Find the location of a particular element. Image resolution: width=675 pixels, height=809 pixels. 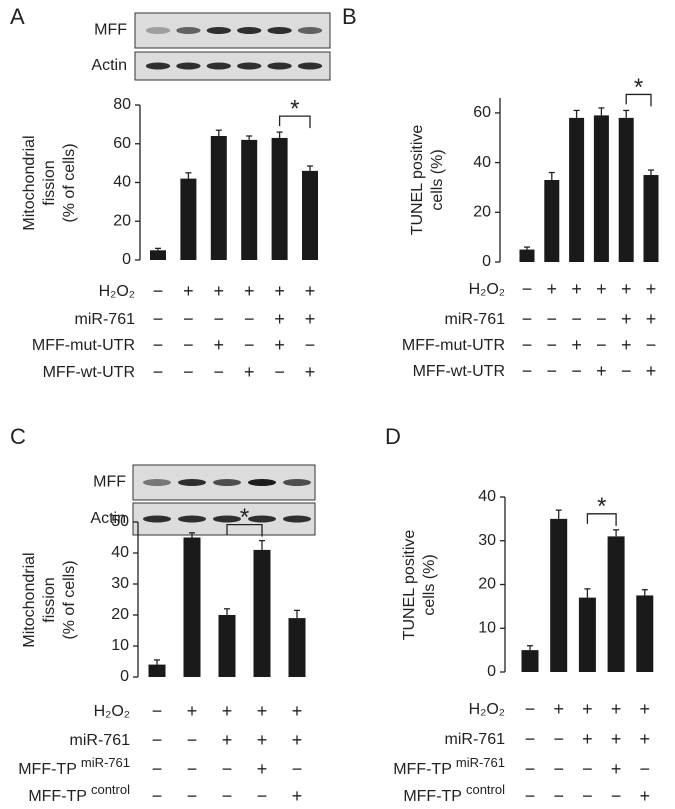

y-tick-label: 10 is located at coordinates (487, 627).